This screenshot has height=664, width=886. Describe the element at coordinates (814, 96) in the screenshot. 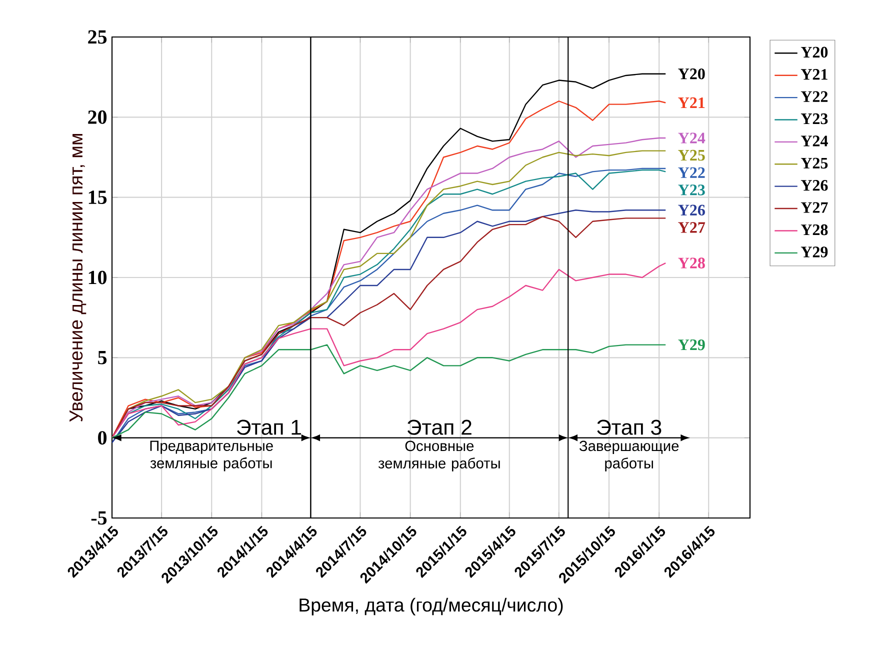

I see `legend-label: Y22` at that location.